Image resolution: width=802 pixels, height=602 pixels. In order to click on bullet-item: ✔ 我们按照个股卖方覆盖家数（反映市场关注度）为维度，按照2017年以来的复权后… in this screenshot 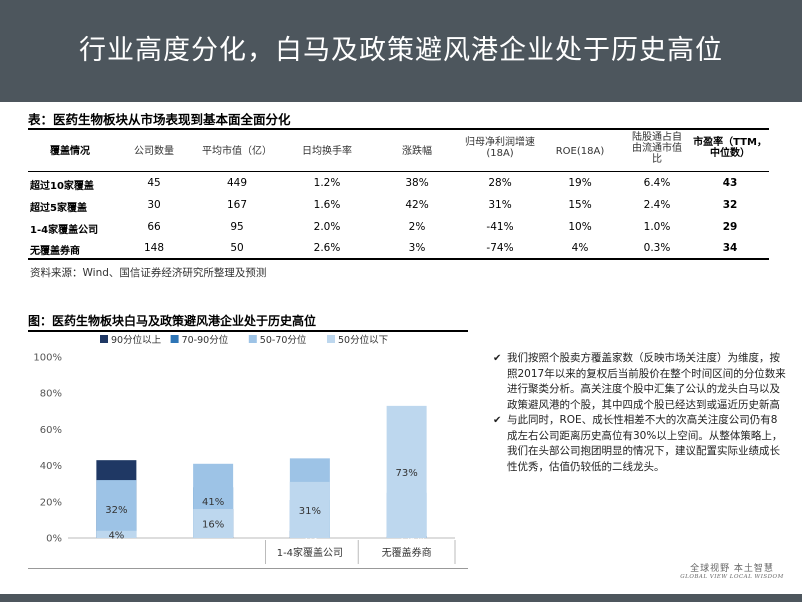, I will do `click(640, 382)`.